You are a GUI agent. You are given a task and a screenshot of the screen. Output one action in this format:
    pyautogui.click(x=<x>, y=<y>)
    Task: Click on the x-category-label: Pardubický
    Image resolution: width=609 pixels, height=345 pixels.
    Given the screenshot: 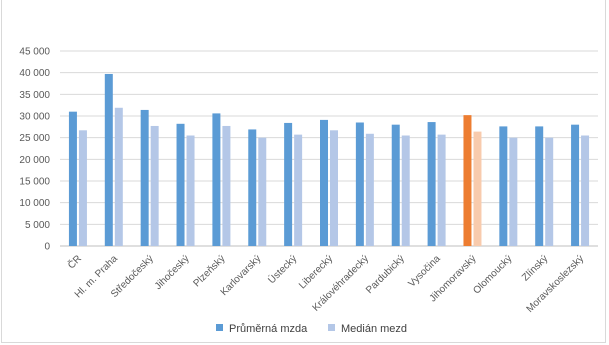 What is the action you would take?
    pyautogui.click(x=385, y=274)
    